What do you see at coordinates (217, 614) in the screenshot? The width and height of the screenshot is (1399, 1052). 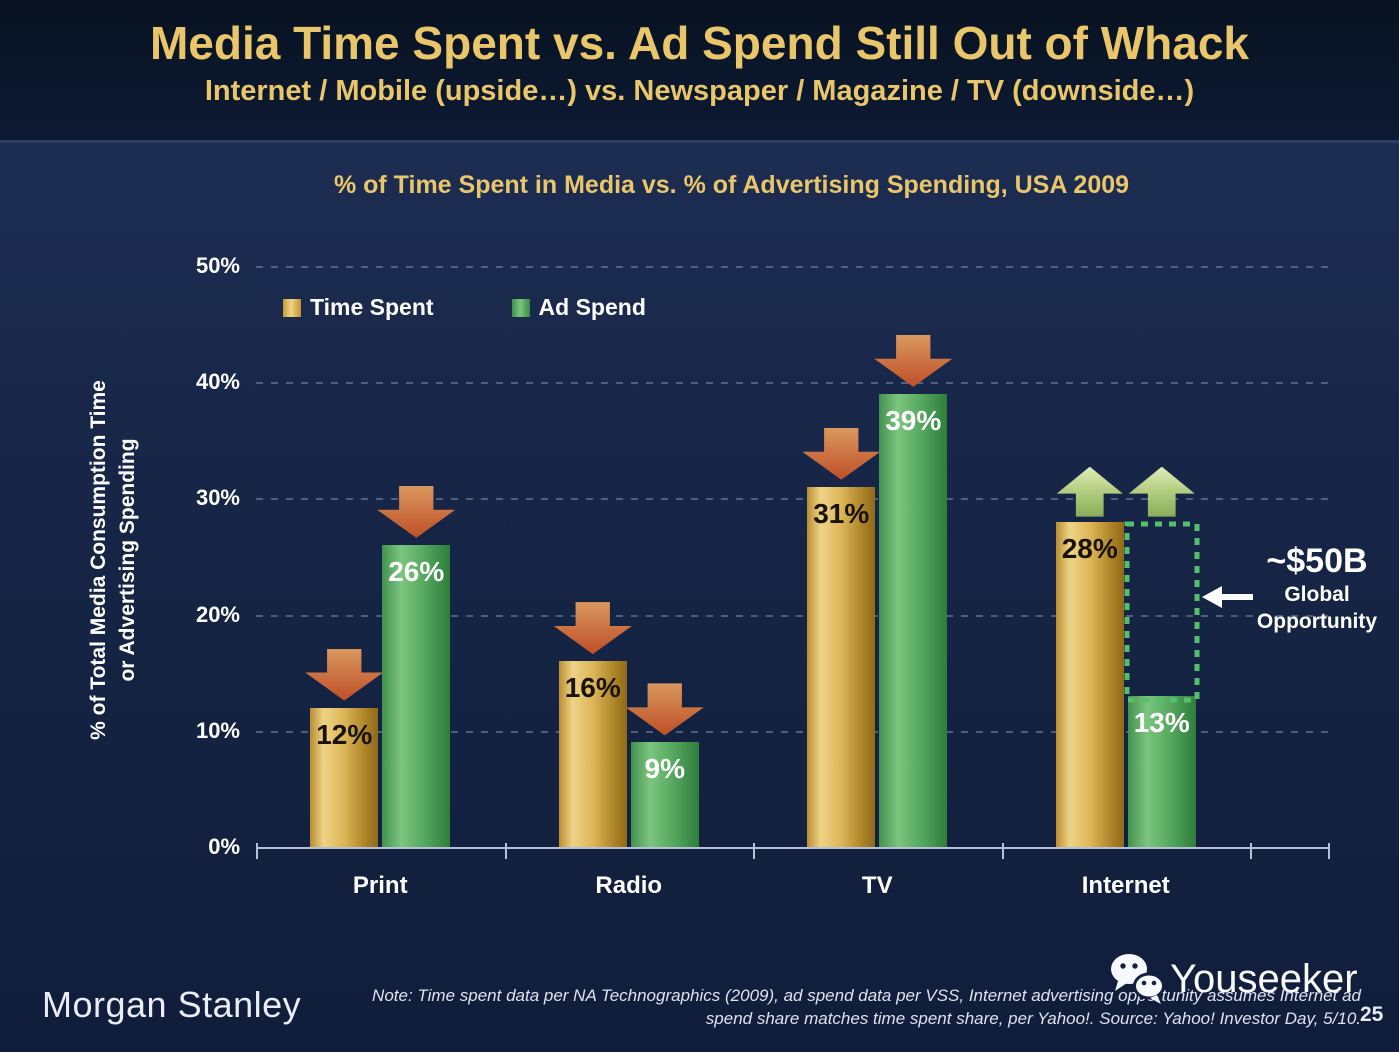 I see `y-tick-label-20: 20%` at bounding box center [217, 614].